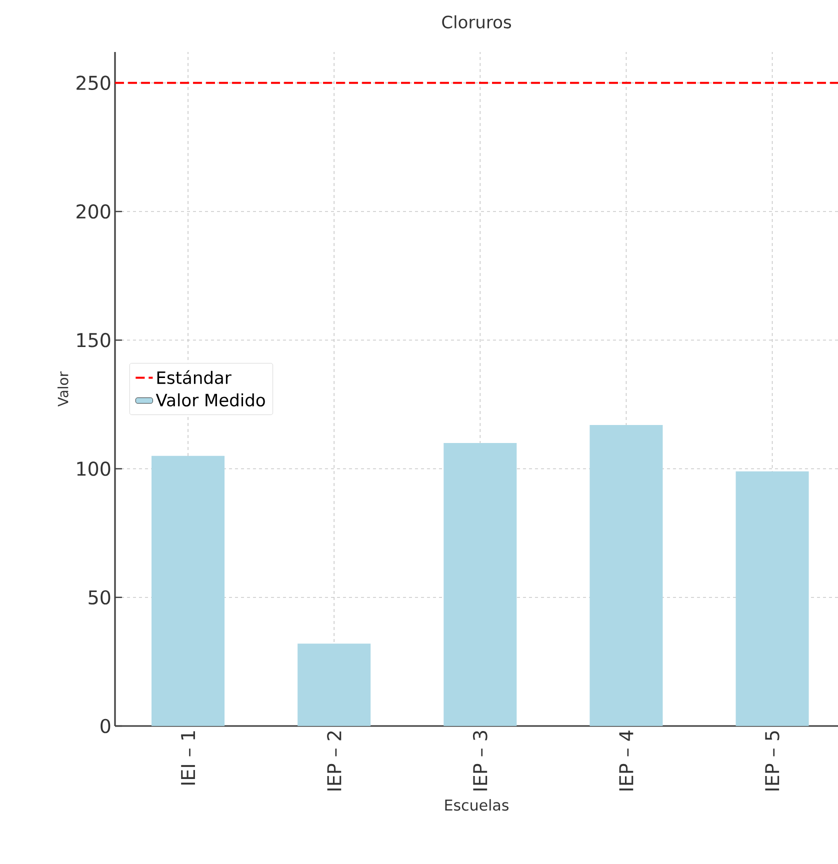  What do you see at coordinates (626, 760) in the screenshot?
I see `x-tick-label: IEP – 4` at bounding box center [626, 760].